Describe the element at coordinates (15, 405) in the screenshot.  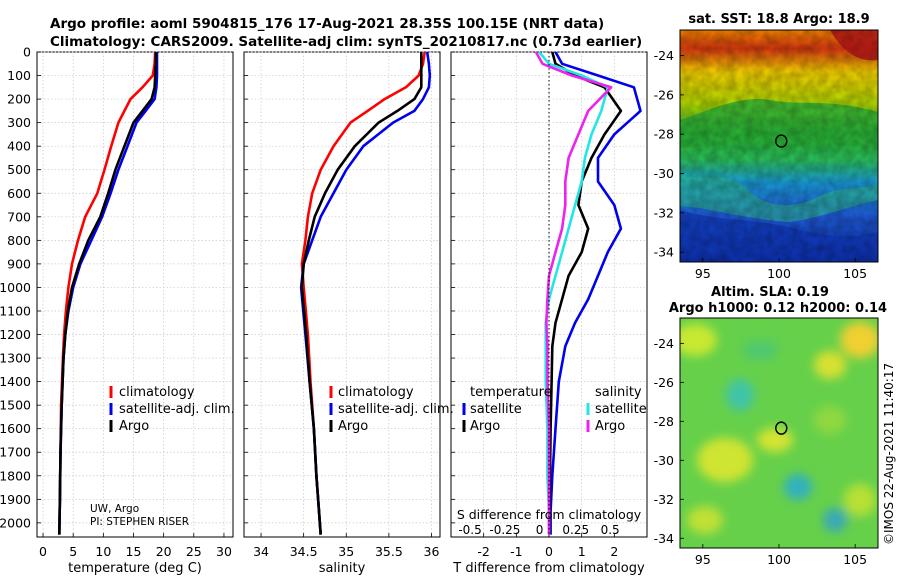
I see `depth-tick-label: 1500` at that location.